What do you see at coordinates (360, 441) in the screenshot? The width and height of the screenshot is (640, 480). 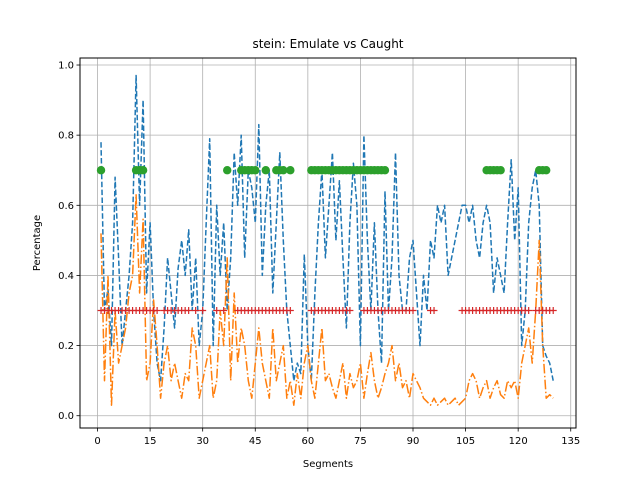 I see `x-tick-label: 75` at bounding box center [360, 441].